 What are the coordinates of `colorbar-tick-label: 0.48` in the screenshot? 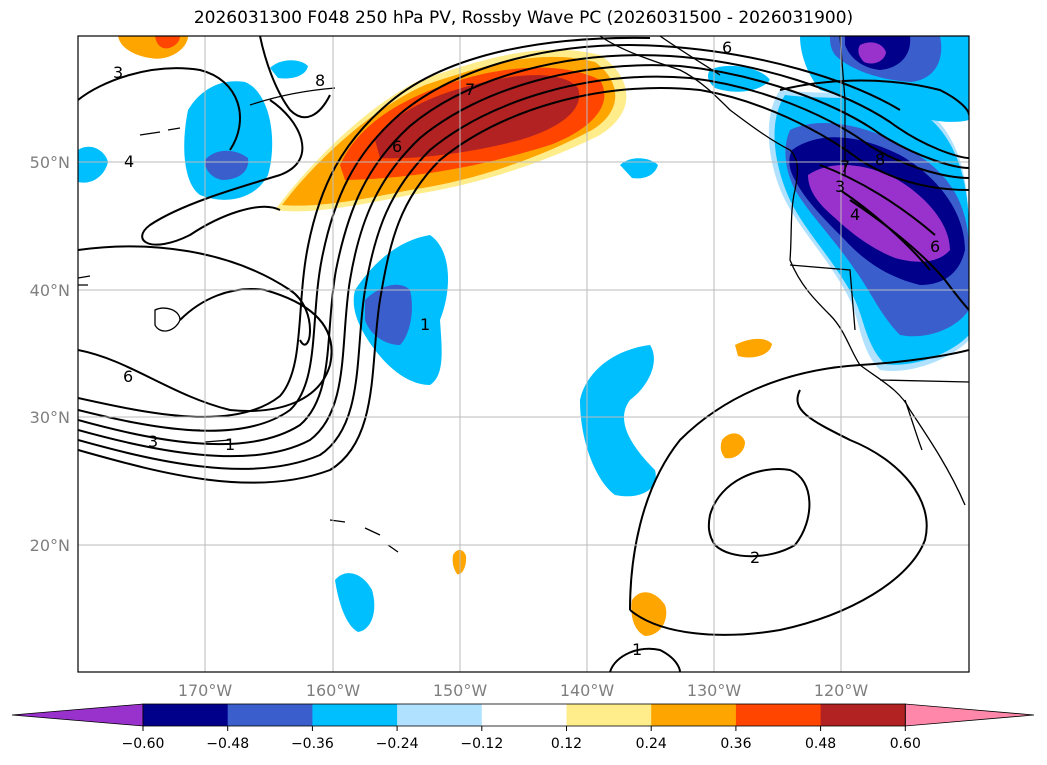 It's located at (820, 744).